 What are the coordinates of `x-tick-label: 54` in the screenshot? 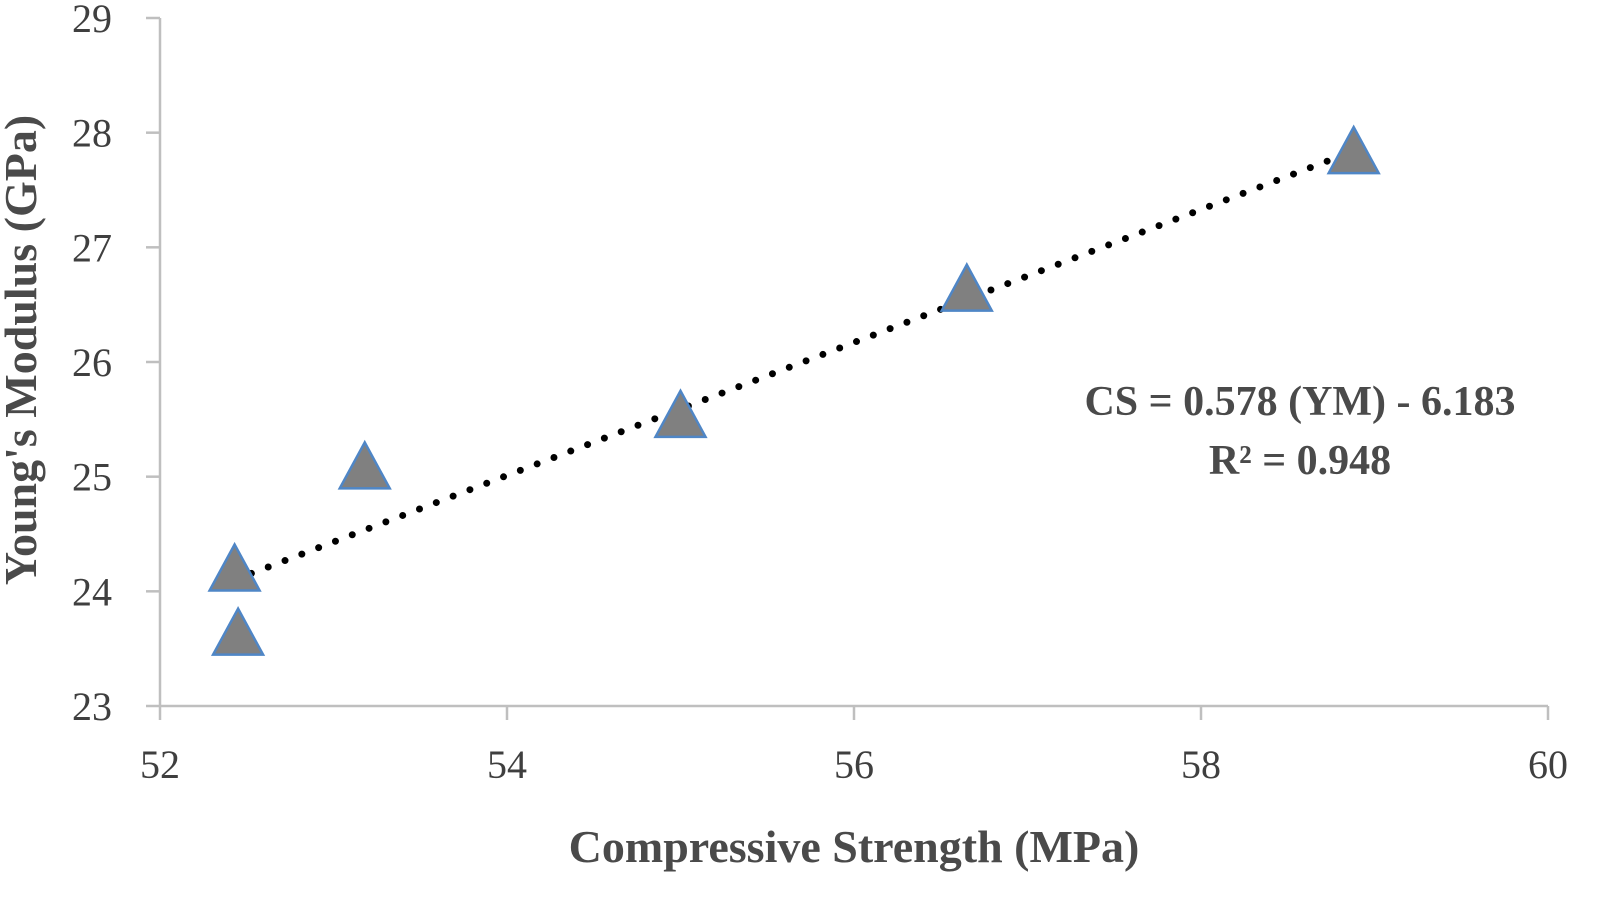 It's located at (507, 764).